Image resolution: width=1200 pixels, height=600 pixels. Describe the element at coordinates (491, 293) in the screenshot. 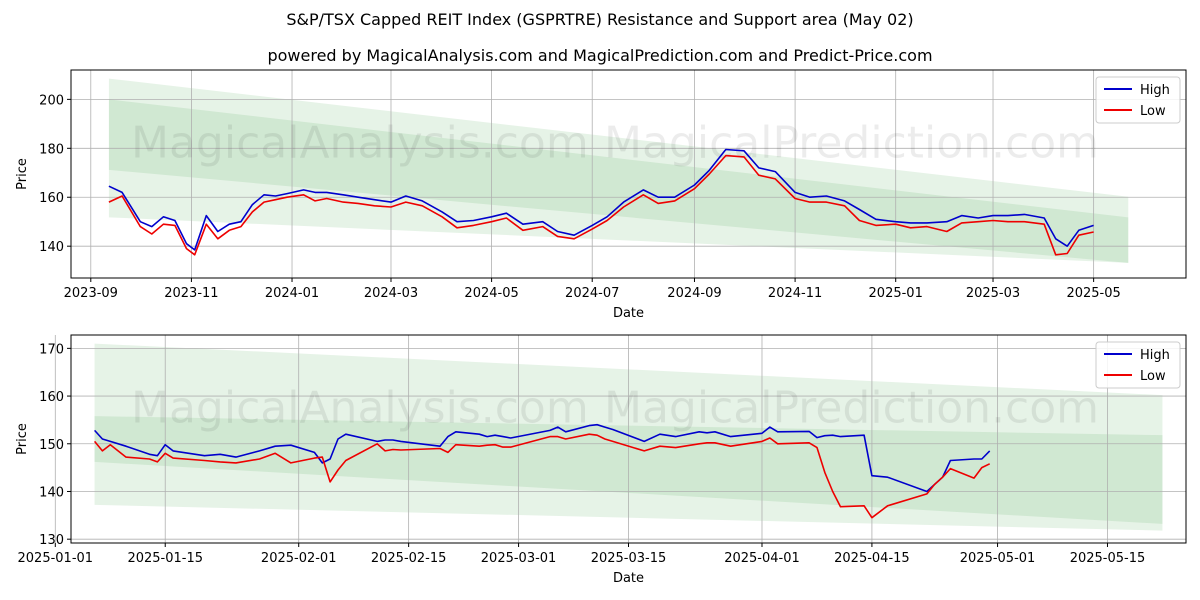

I see `x-tick-label: 2024-05` at that location.